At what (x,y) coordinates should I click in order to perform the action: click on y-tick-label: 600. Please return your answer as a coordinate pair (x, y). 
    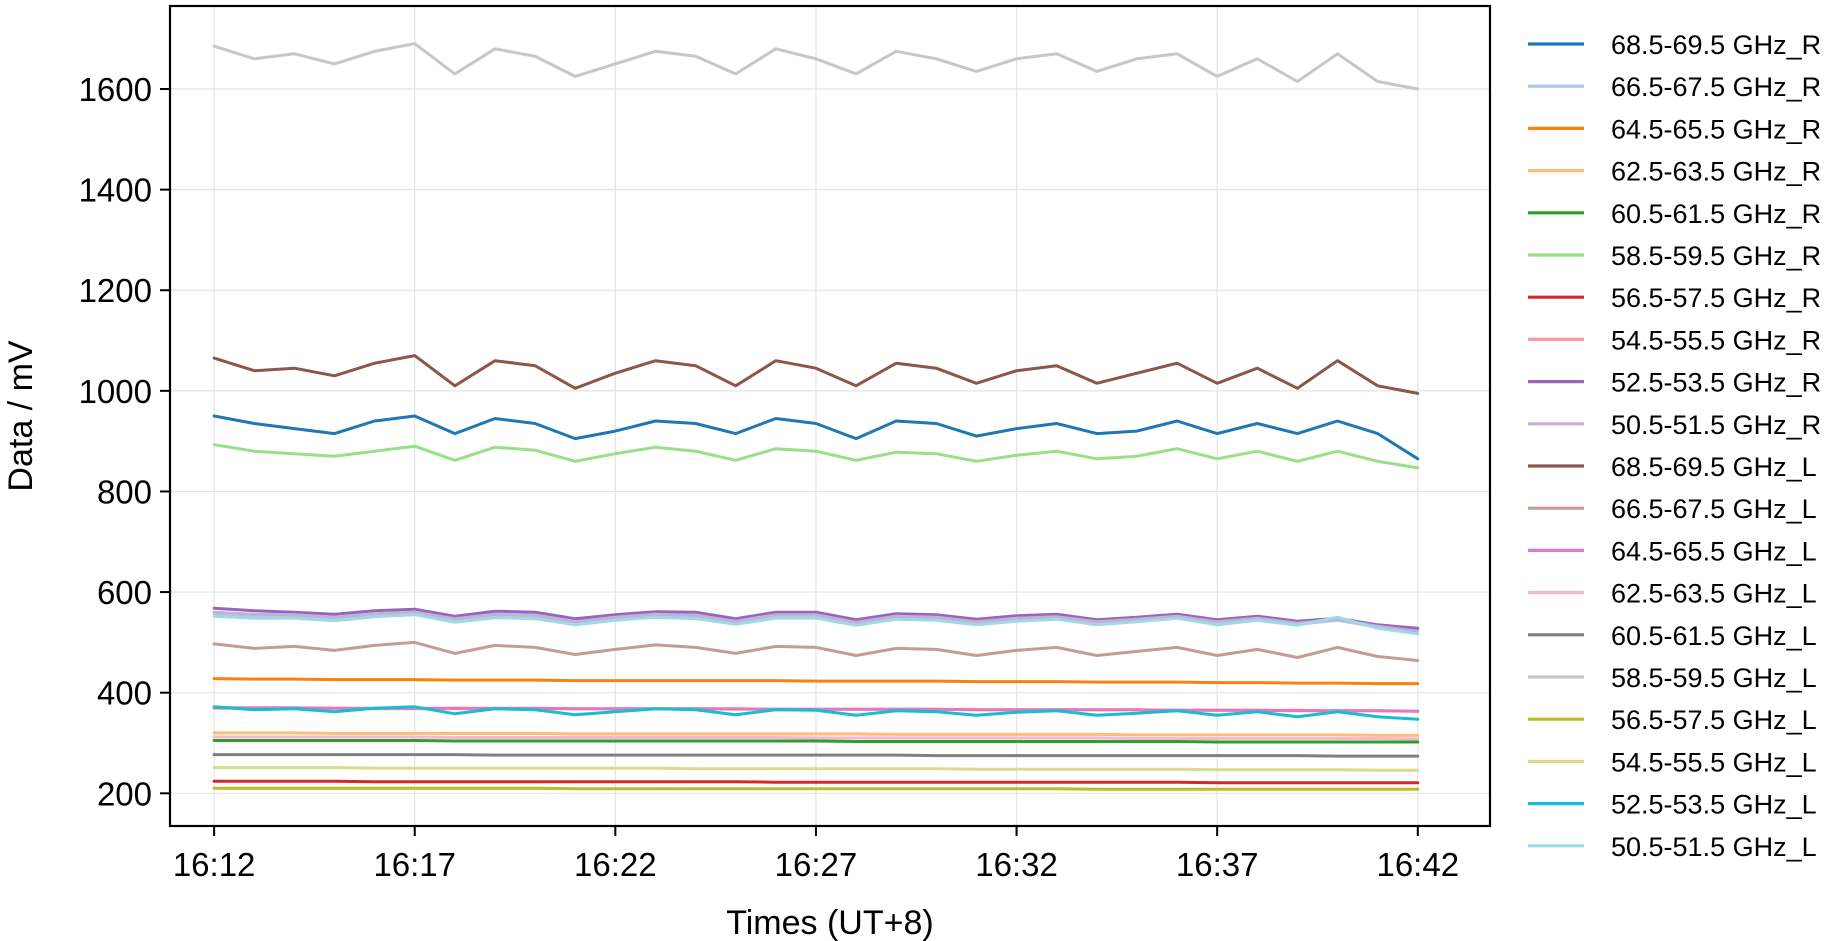
    Looking at the image, I should click on (124, 592).